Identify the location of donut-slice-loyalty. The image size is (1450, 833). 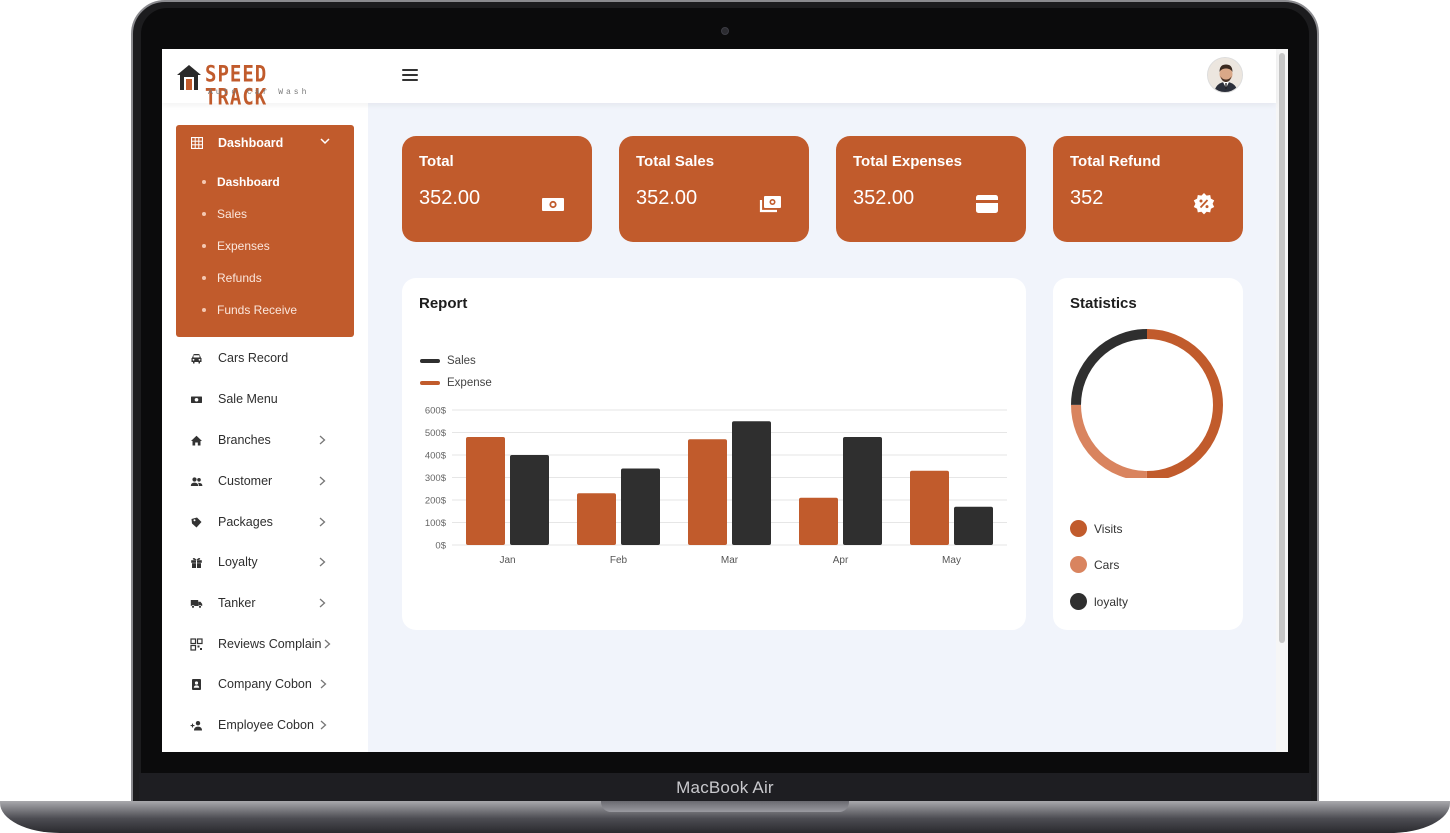
(1147, 403).